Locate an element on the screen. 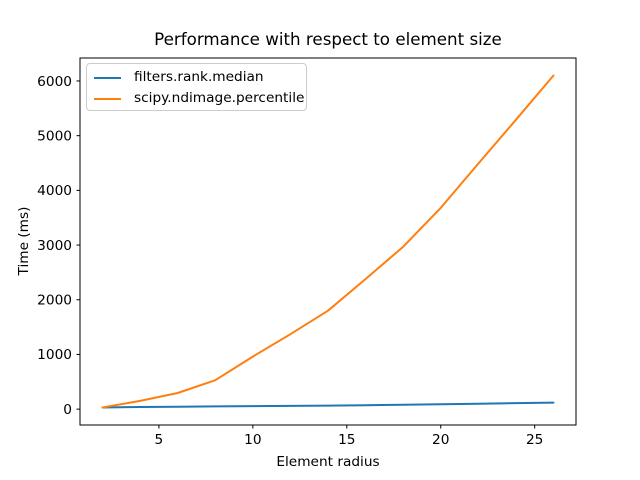 The image size is (640, 480). y-tick-label: 3000 is located at coordinates (54, 246).